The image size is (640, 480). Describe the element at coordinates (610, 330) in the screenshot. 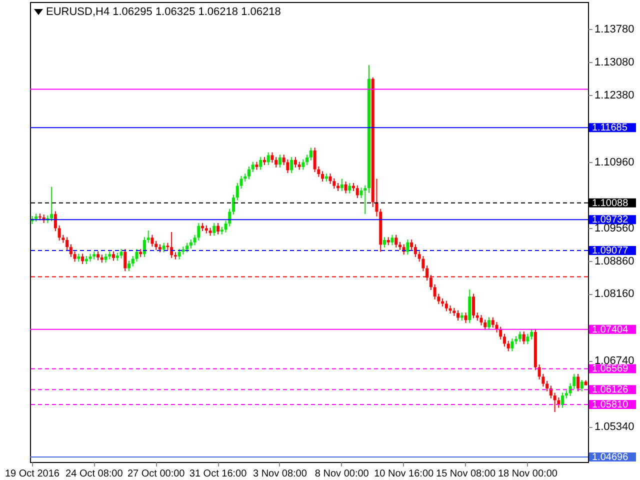

I see `ref-line-label: 1.07404` at that location.